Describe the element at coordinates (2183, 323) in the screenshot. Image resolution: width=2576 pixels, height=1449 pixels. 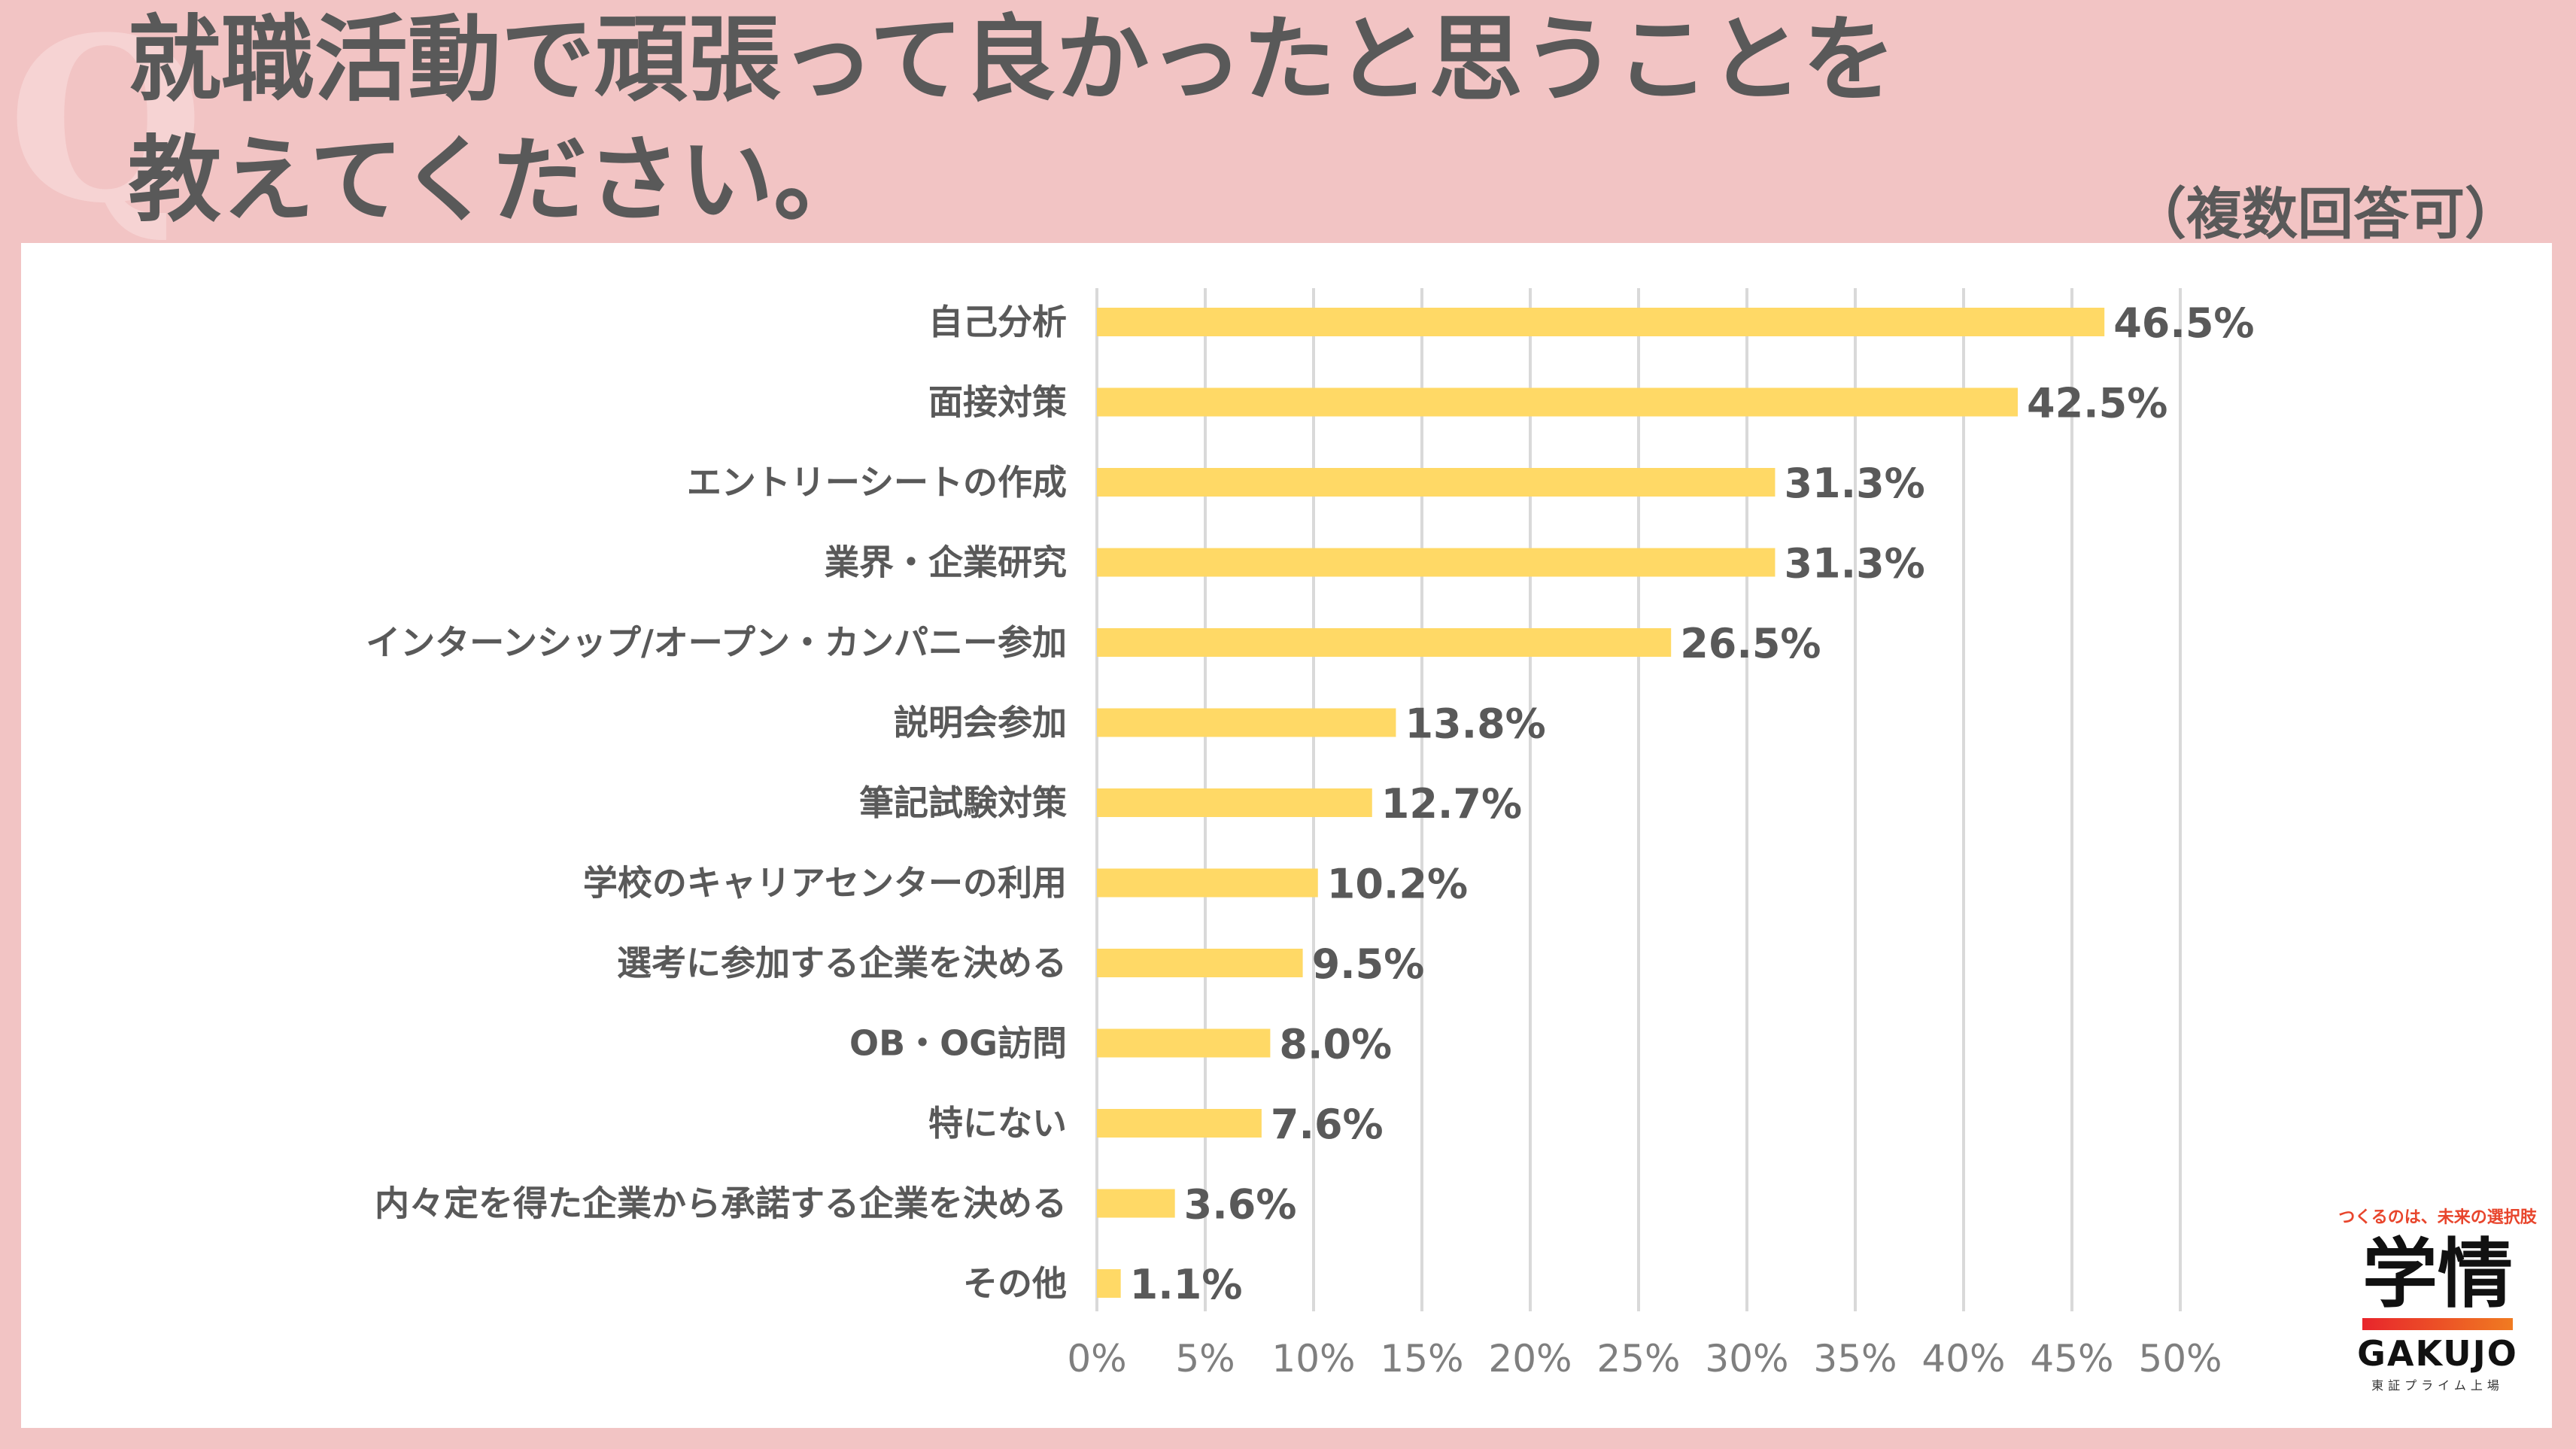
I see `data-label: 46.5%` at that location.